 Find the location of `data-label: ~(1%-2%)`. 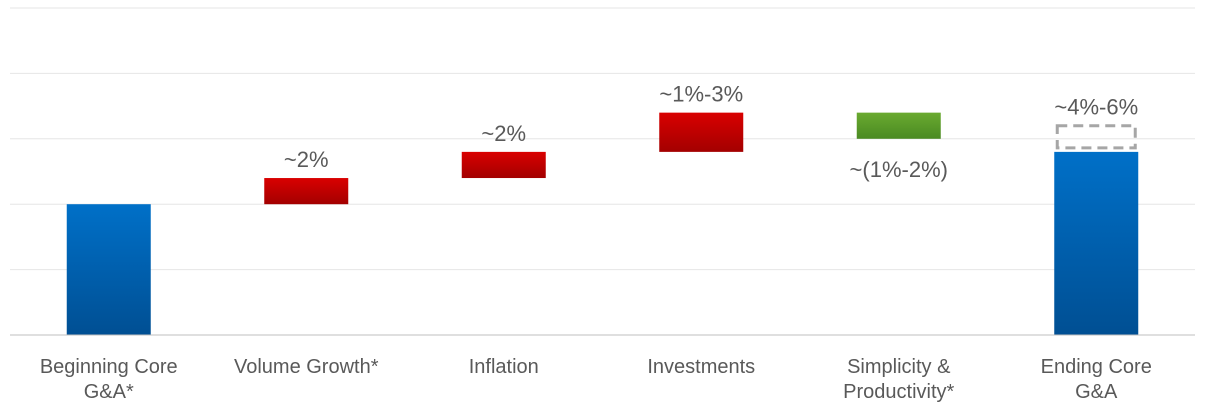

data-label: ~(1%-2%) is located at coordinates (899, 169).